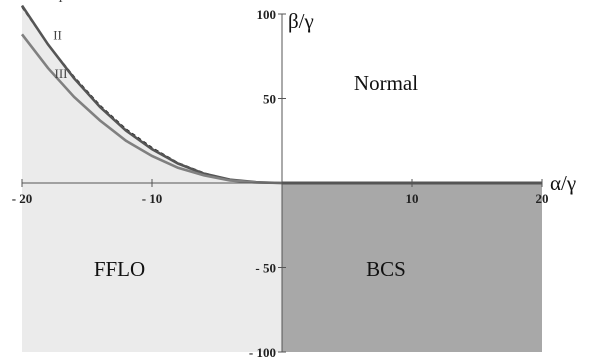 The width and height of the screenshot is (600, 363). I want to click on x-tick-label: 20, so click(542, 198).